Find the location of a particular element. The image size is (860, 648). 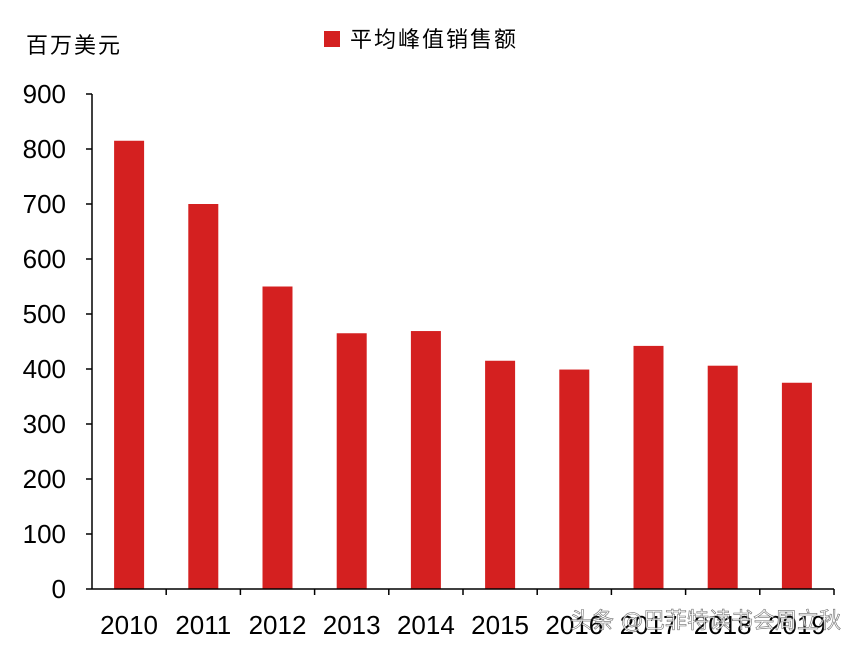

bar-2015 is located at coordinates (500, 474).